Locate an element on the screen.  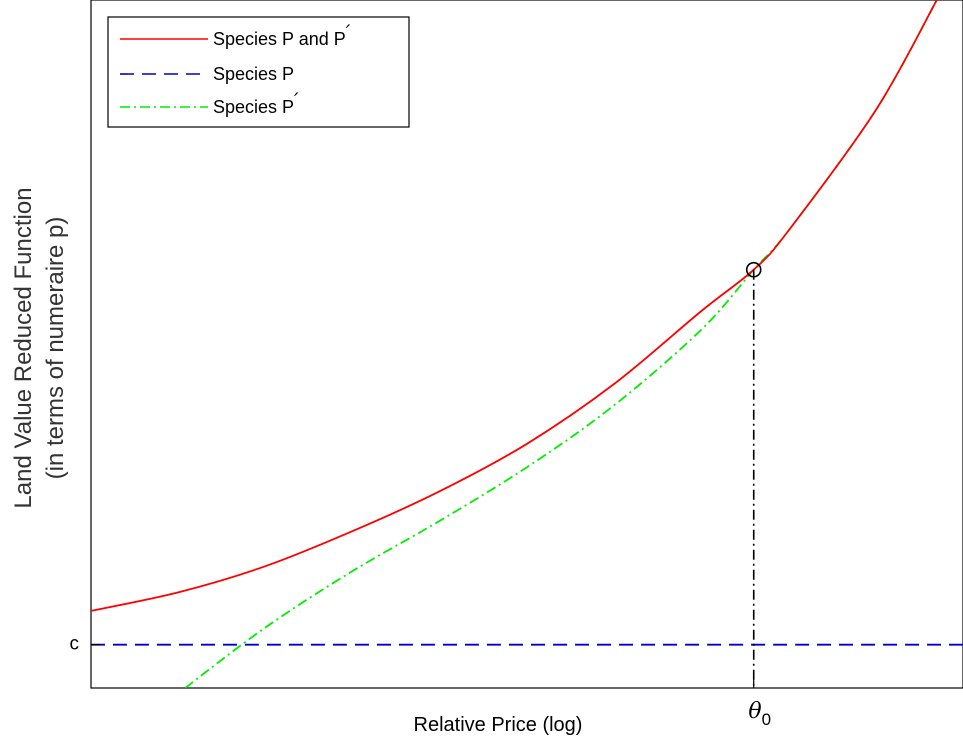
y-tick-label-c: c is located at coordinates (75, 644).